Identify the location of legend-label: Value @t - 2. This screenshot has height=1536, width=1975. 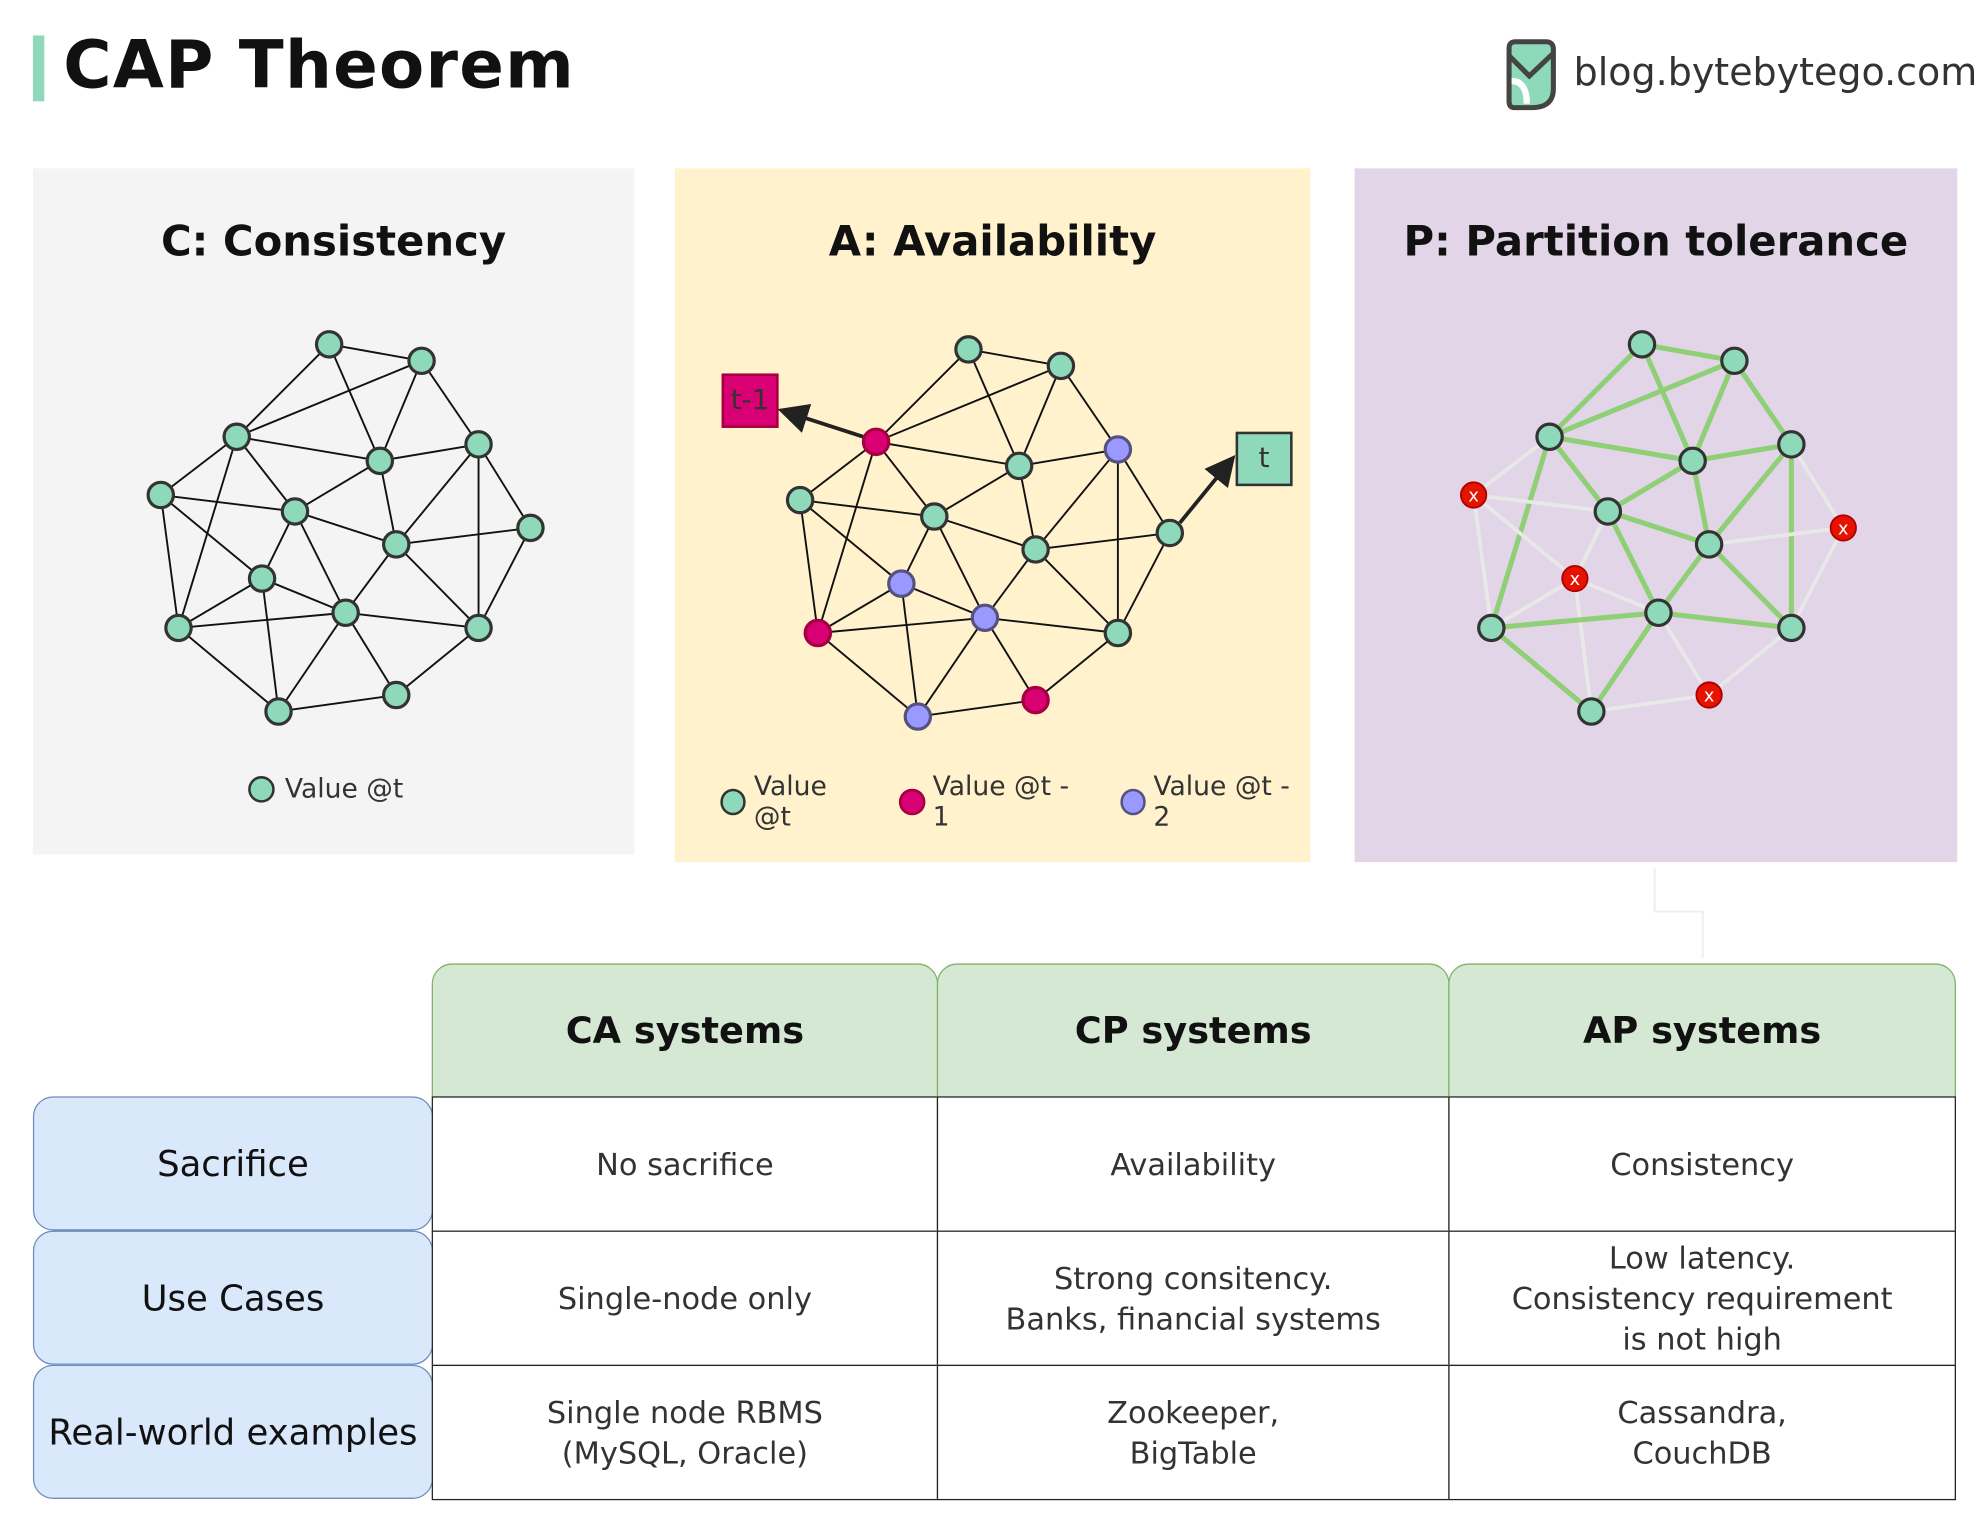
(1221, 801).